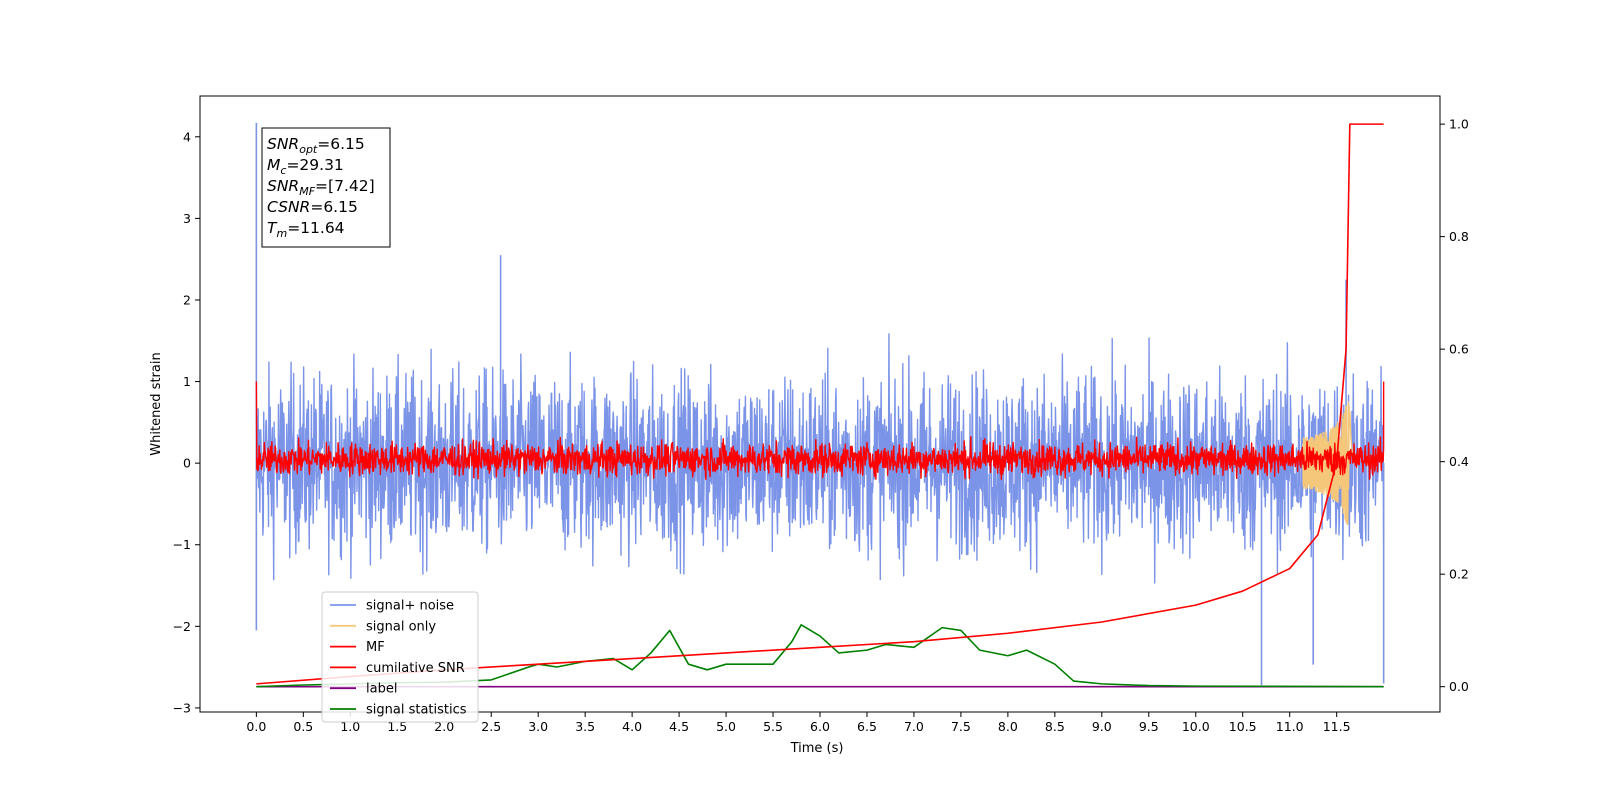  What do you see at coordinates (156, 403) in the screenshot?
I see `y-axis-label: Whitened strain` at bounding box center [156, 403].